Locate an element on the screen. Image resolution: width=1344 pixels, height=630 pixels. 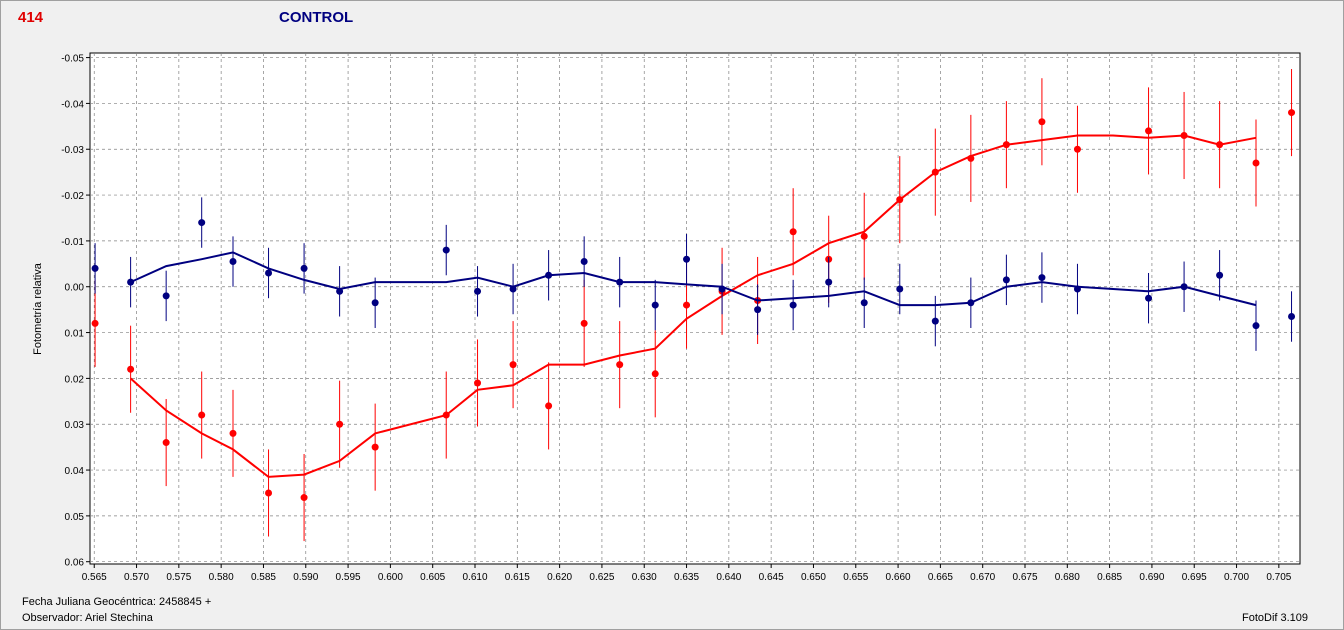
x-tick-label: 0.685 is located at coordinates (1109, 577).